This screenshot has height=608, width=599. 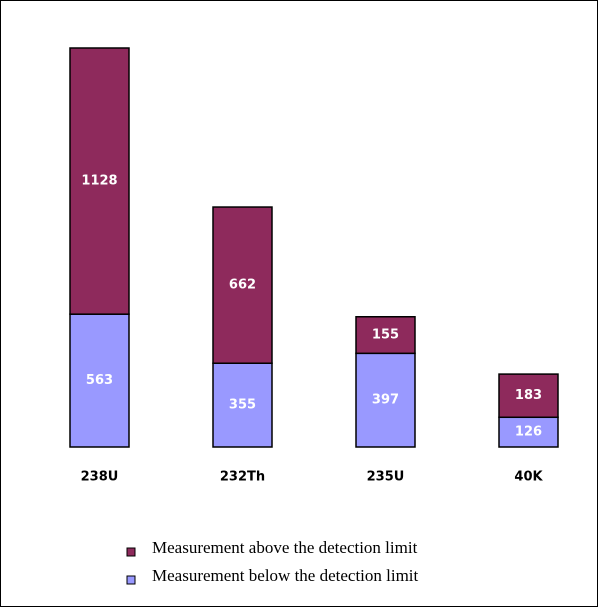 What do you see at coordinates (99, 380) in the screenshot?
I see `data-label: 563` at bounding box center [99, 380].